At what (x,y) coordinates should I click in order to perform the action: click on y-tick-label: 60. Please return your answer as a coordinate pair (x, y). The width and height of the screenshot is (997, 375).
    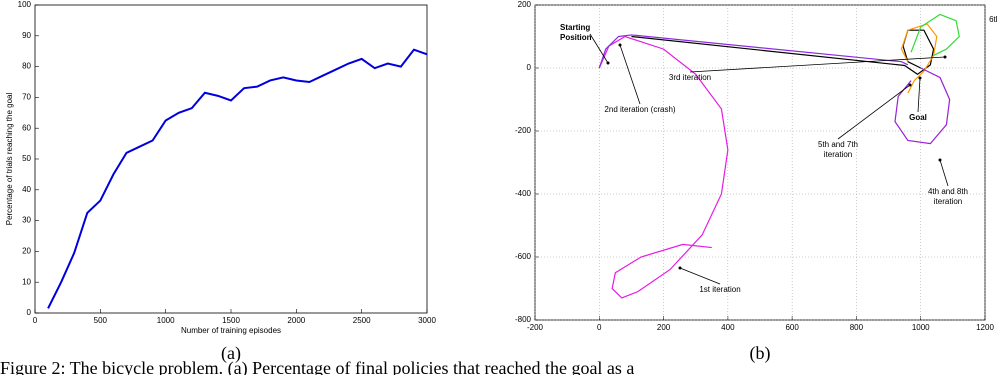
    Looking at the image, I should click on (26, 127).